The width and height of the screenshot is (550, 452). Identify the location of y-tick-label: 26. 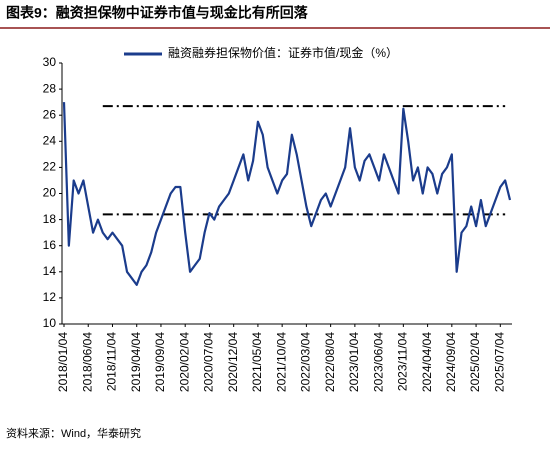
(50, 114).